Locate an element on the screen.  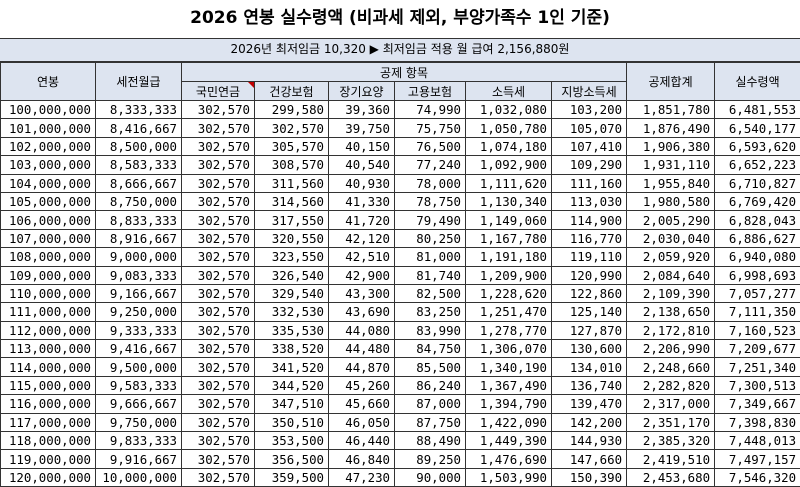
cell-health-insurance: 329,540 is located at coordinates (292, 293).